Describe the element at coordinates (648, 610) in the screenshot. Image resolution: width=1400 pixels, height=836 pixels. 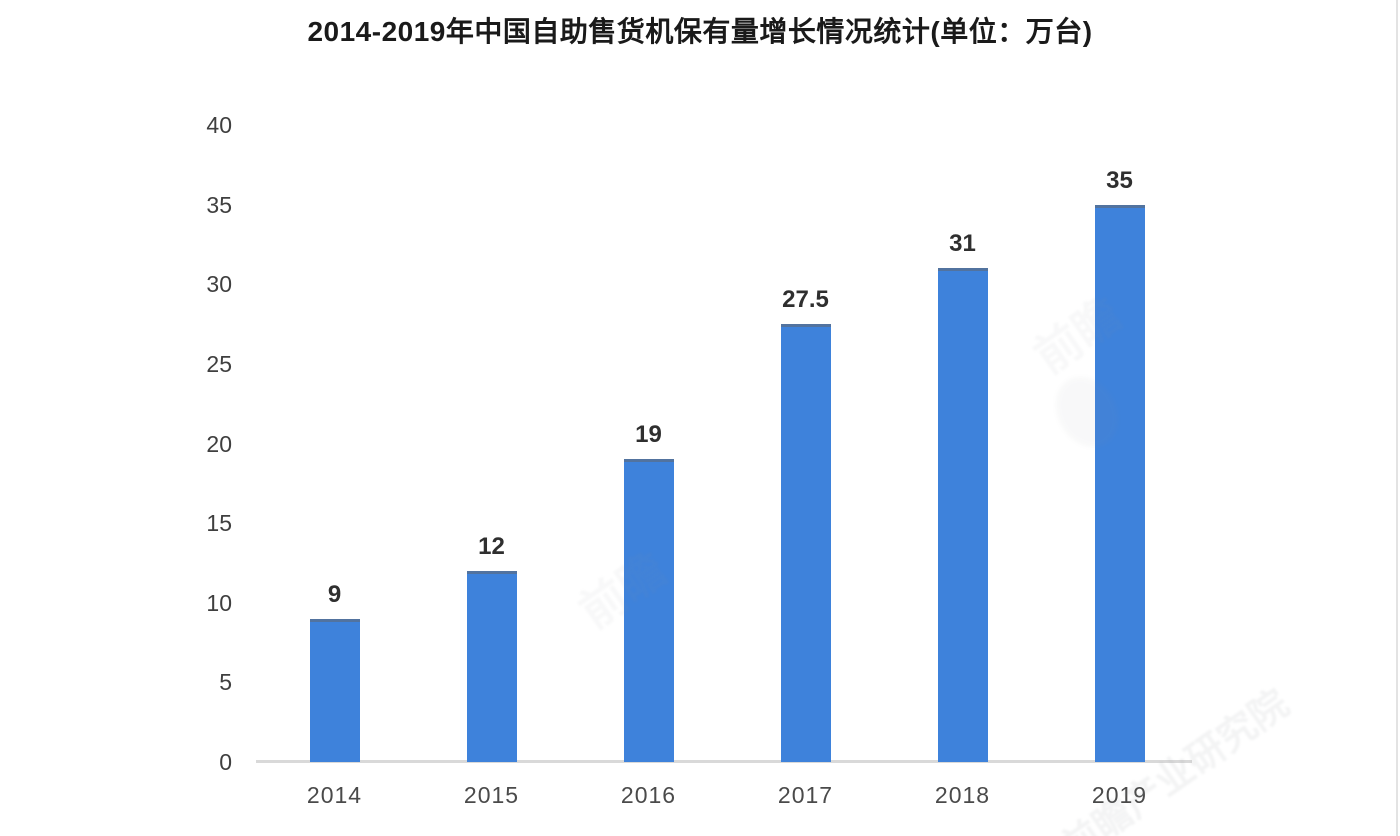
I see `bar-2016` at that location.